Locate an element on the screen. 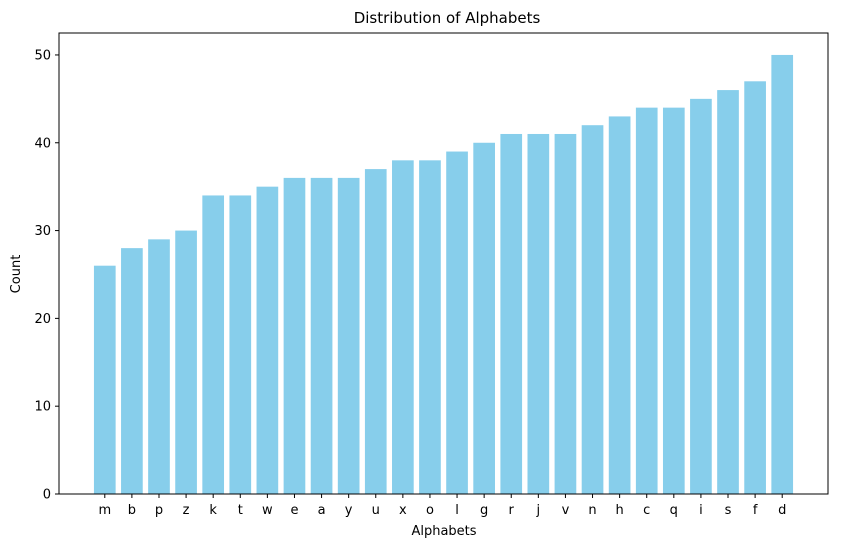 The width and height of the screenshot is (841, 547). x-tick-label-h: h is located at coordinates (620, 510).